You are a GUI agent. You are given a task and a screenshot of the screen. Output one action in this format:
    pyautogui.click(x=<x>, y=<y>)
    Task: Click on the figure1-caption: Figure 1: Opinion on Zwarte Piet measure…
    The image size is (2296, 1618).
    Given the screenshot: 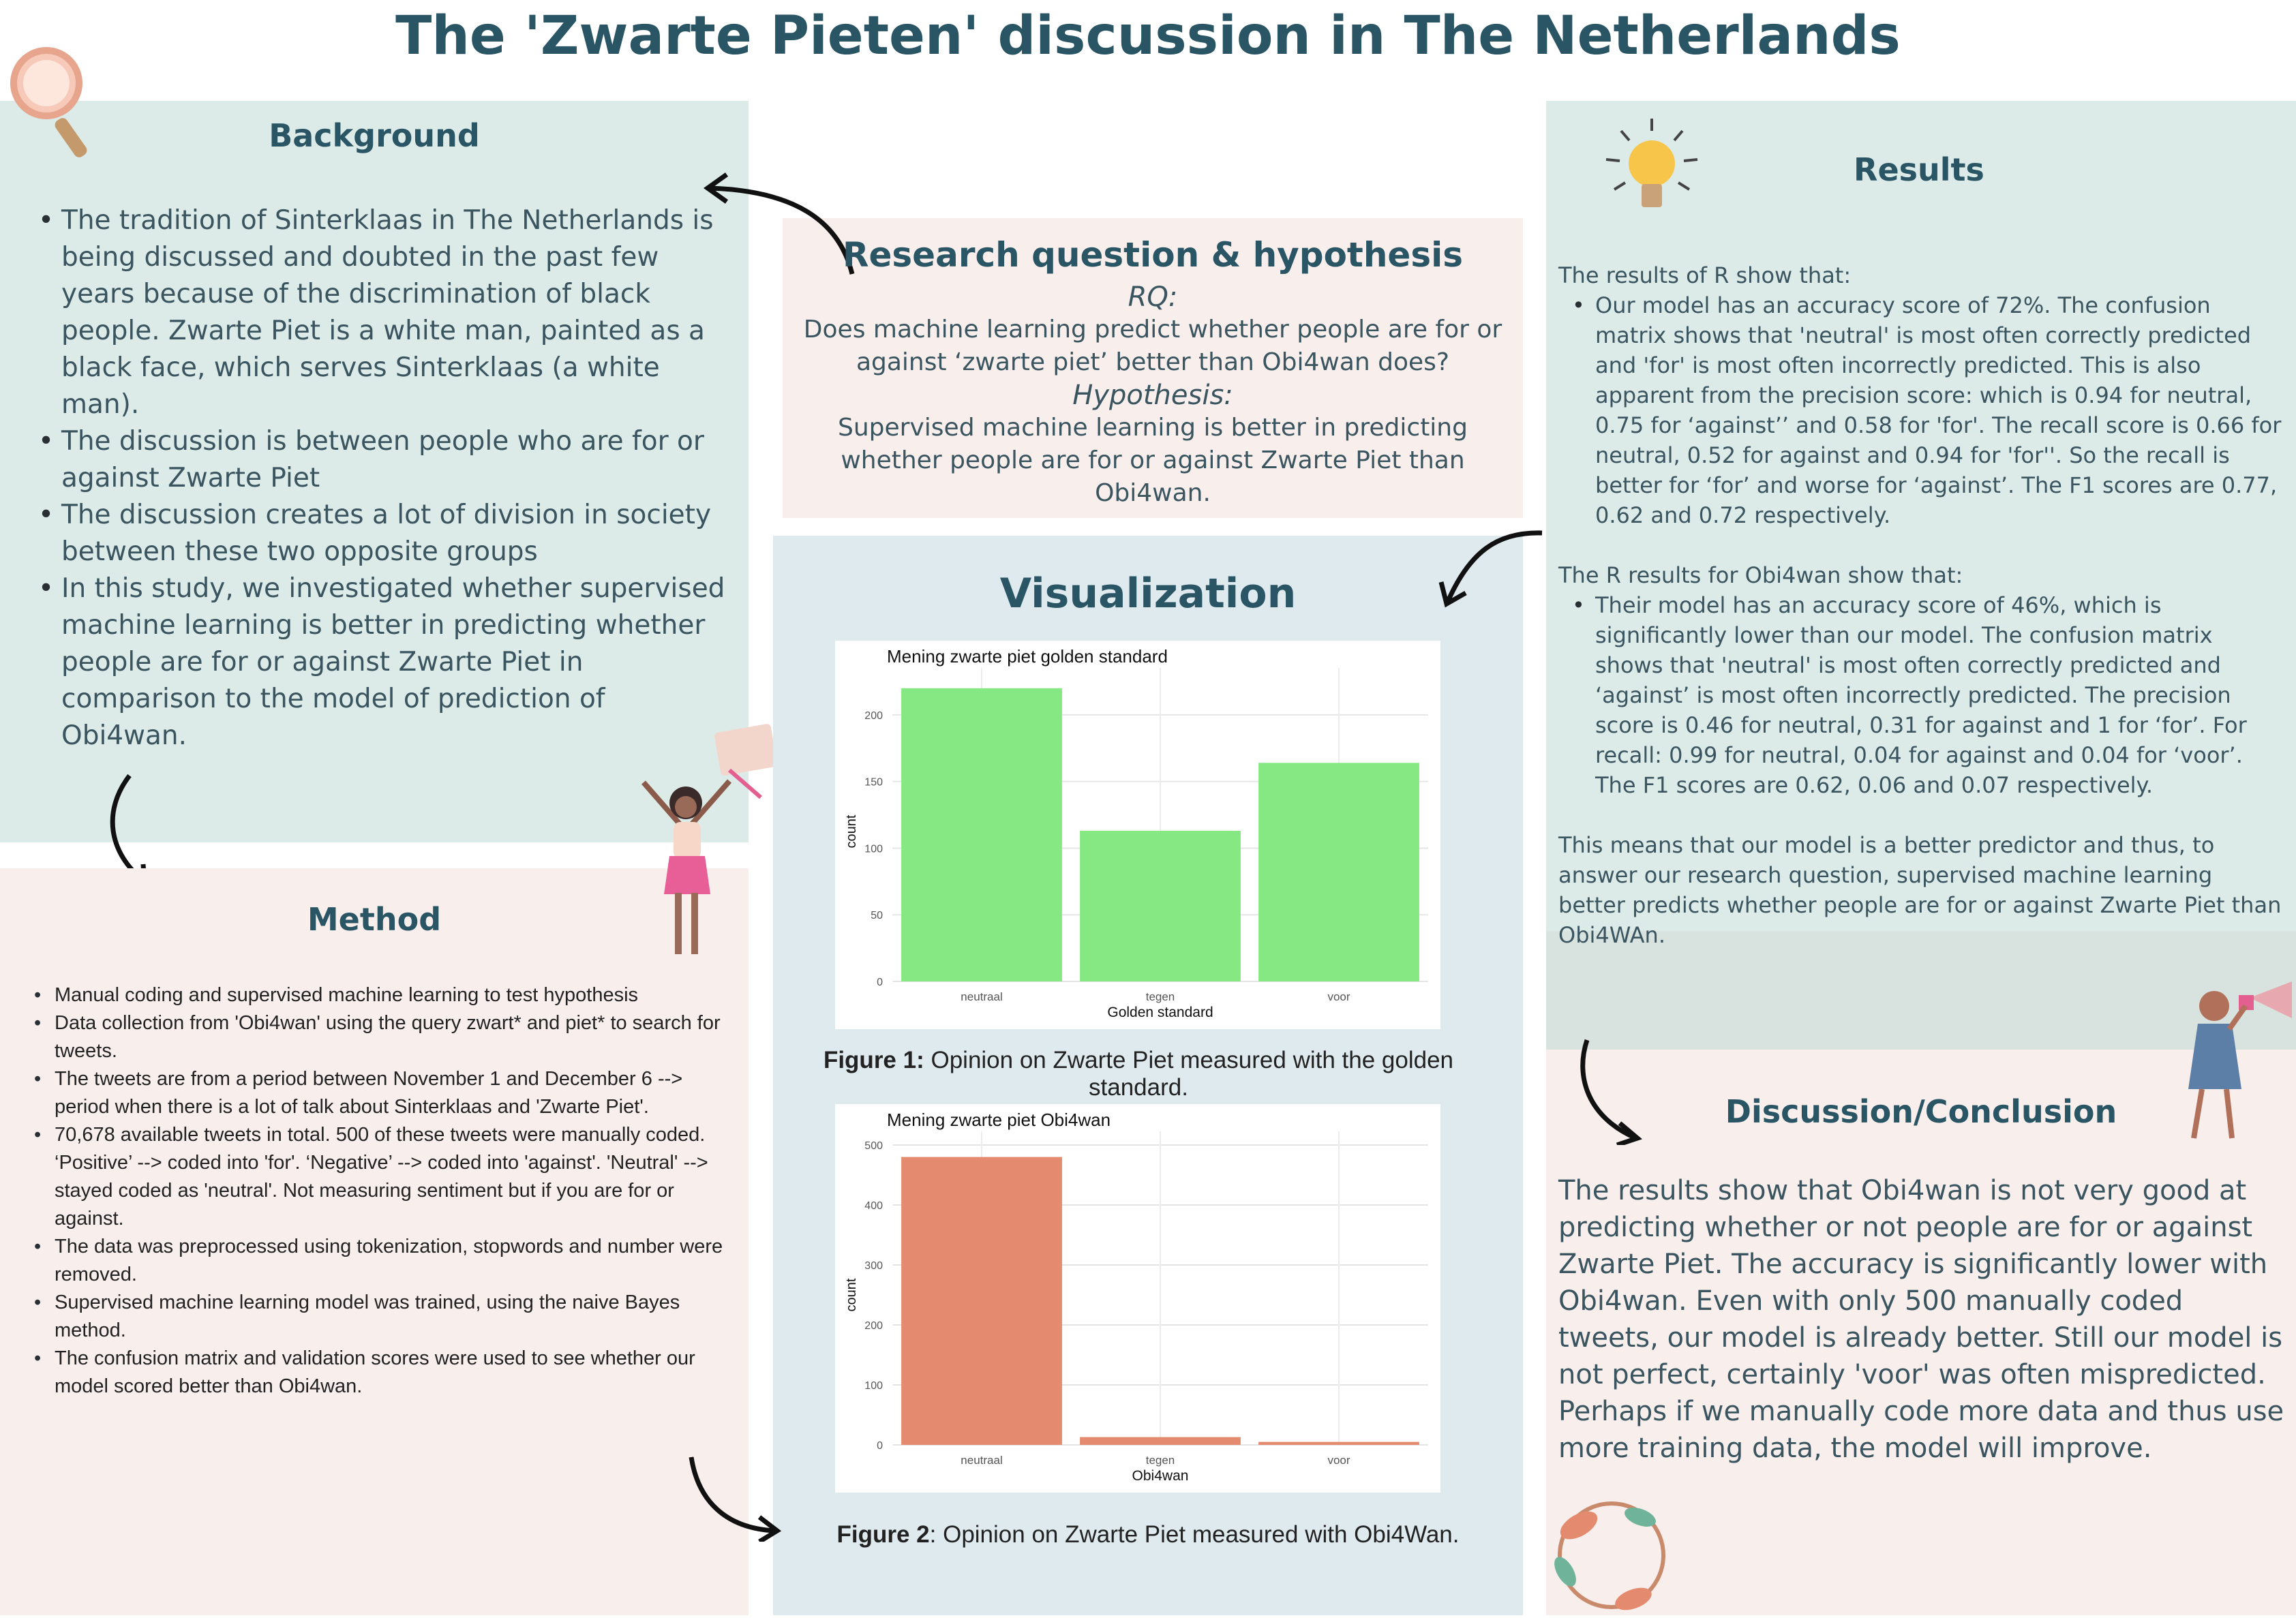 What is the action you would take?
    pyautogui.click(x=1138, y=1074)
    